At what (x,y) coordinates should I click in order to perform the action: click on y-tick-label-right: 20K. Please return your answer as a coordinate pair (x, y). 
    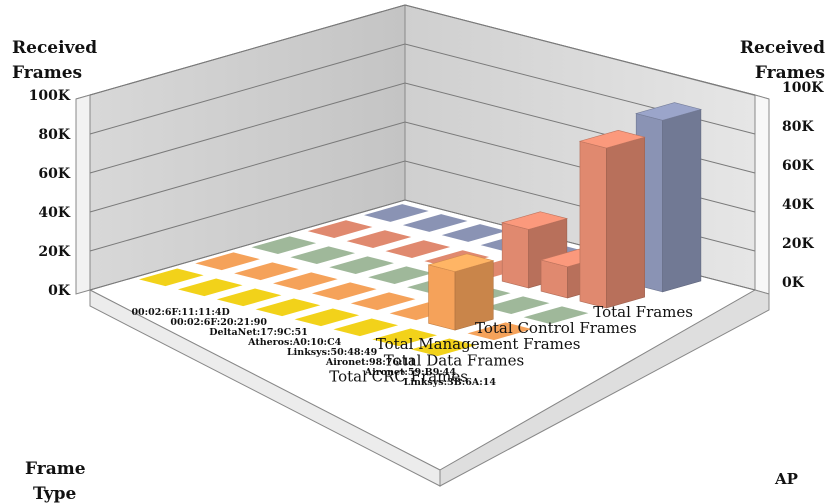
    Looking at the image, I should click on (798, 244).